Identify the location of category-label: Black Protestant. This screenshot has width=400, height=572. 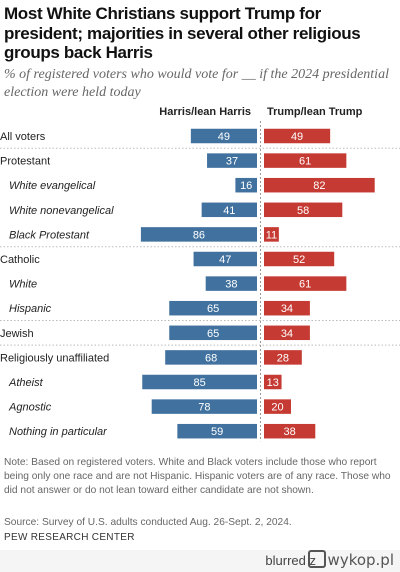
(49, 235).